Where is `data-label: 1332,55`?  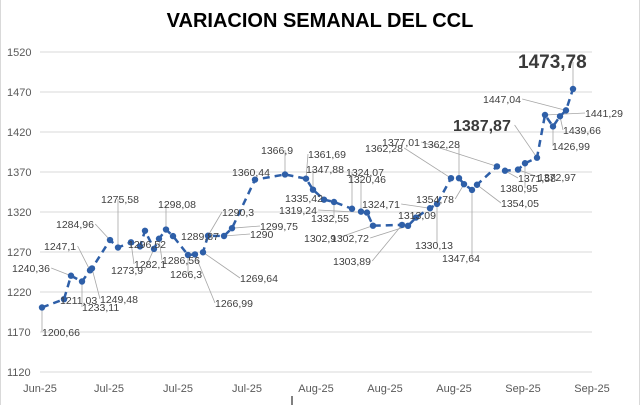
data-label: 1332,55 is located at coordinates (330, 219).